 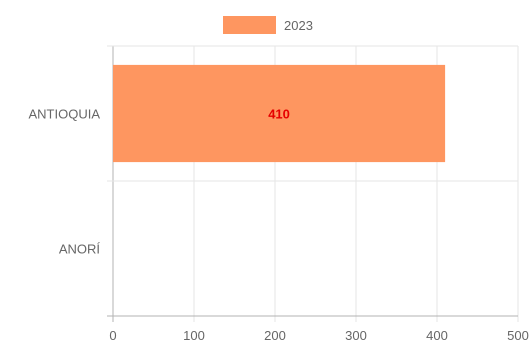 What do you see at coordinates (64, 114) in the screenshot?
I see `y-tick-label: ANTIOQUIA` at bounding box center [64, 114].